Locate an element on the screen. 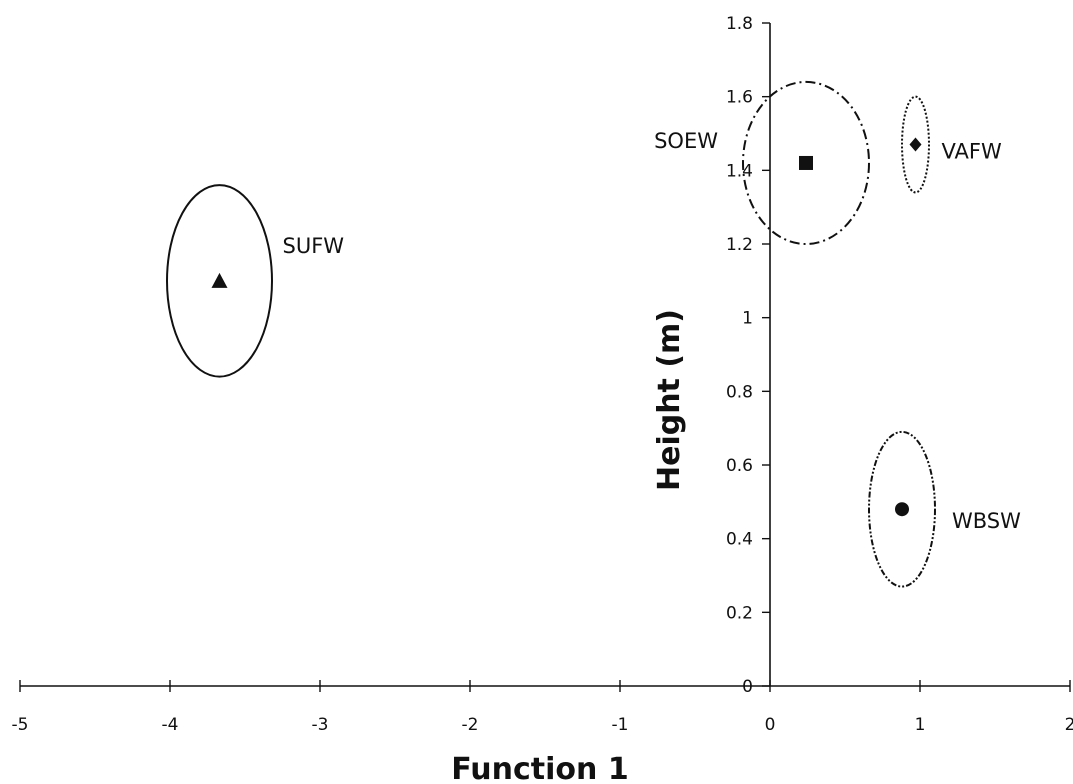  point-vafw is located at coordinates (915, 144).